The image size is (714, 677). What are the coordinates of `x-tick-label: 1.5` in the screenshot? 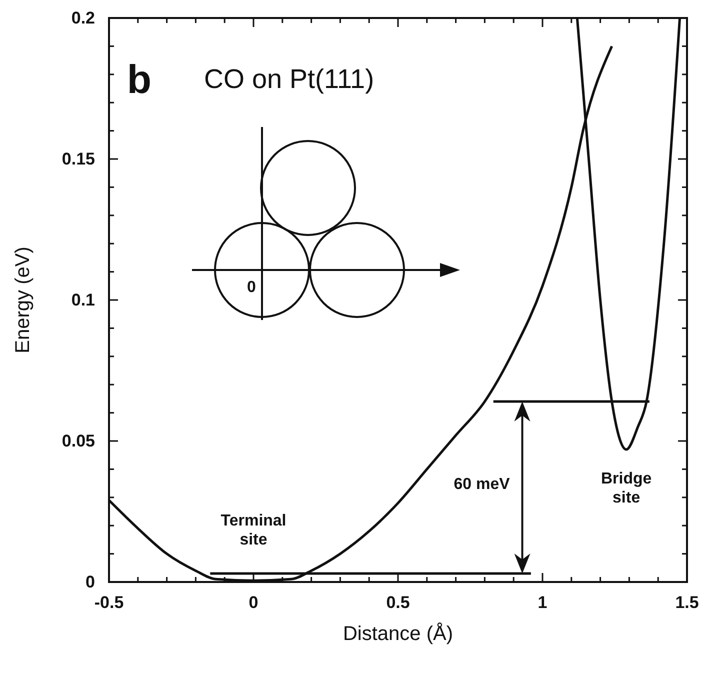 It's located at (687, 602).